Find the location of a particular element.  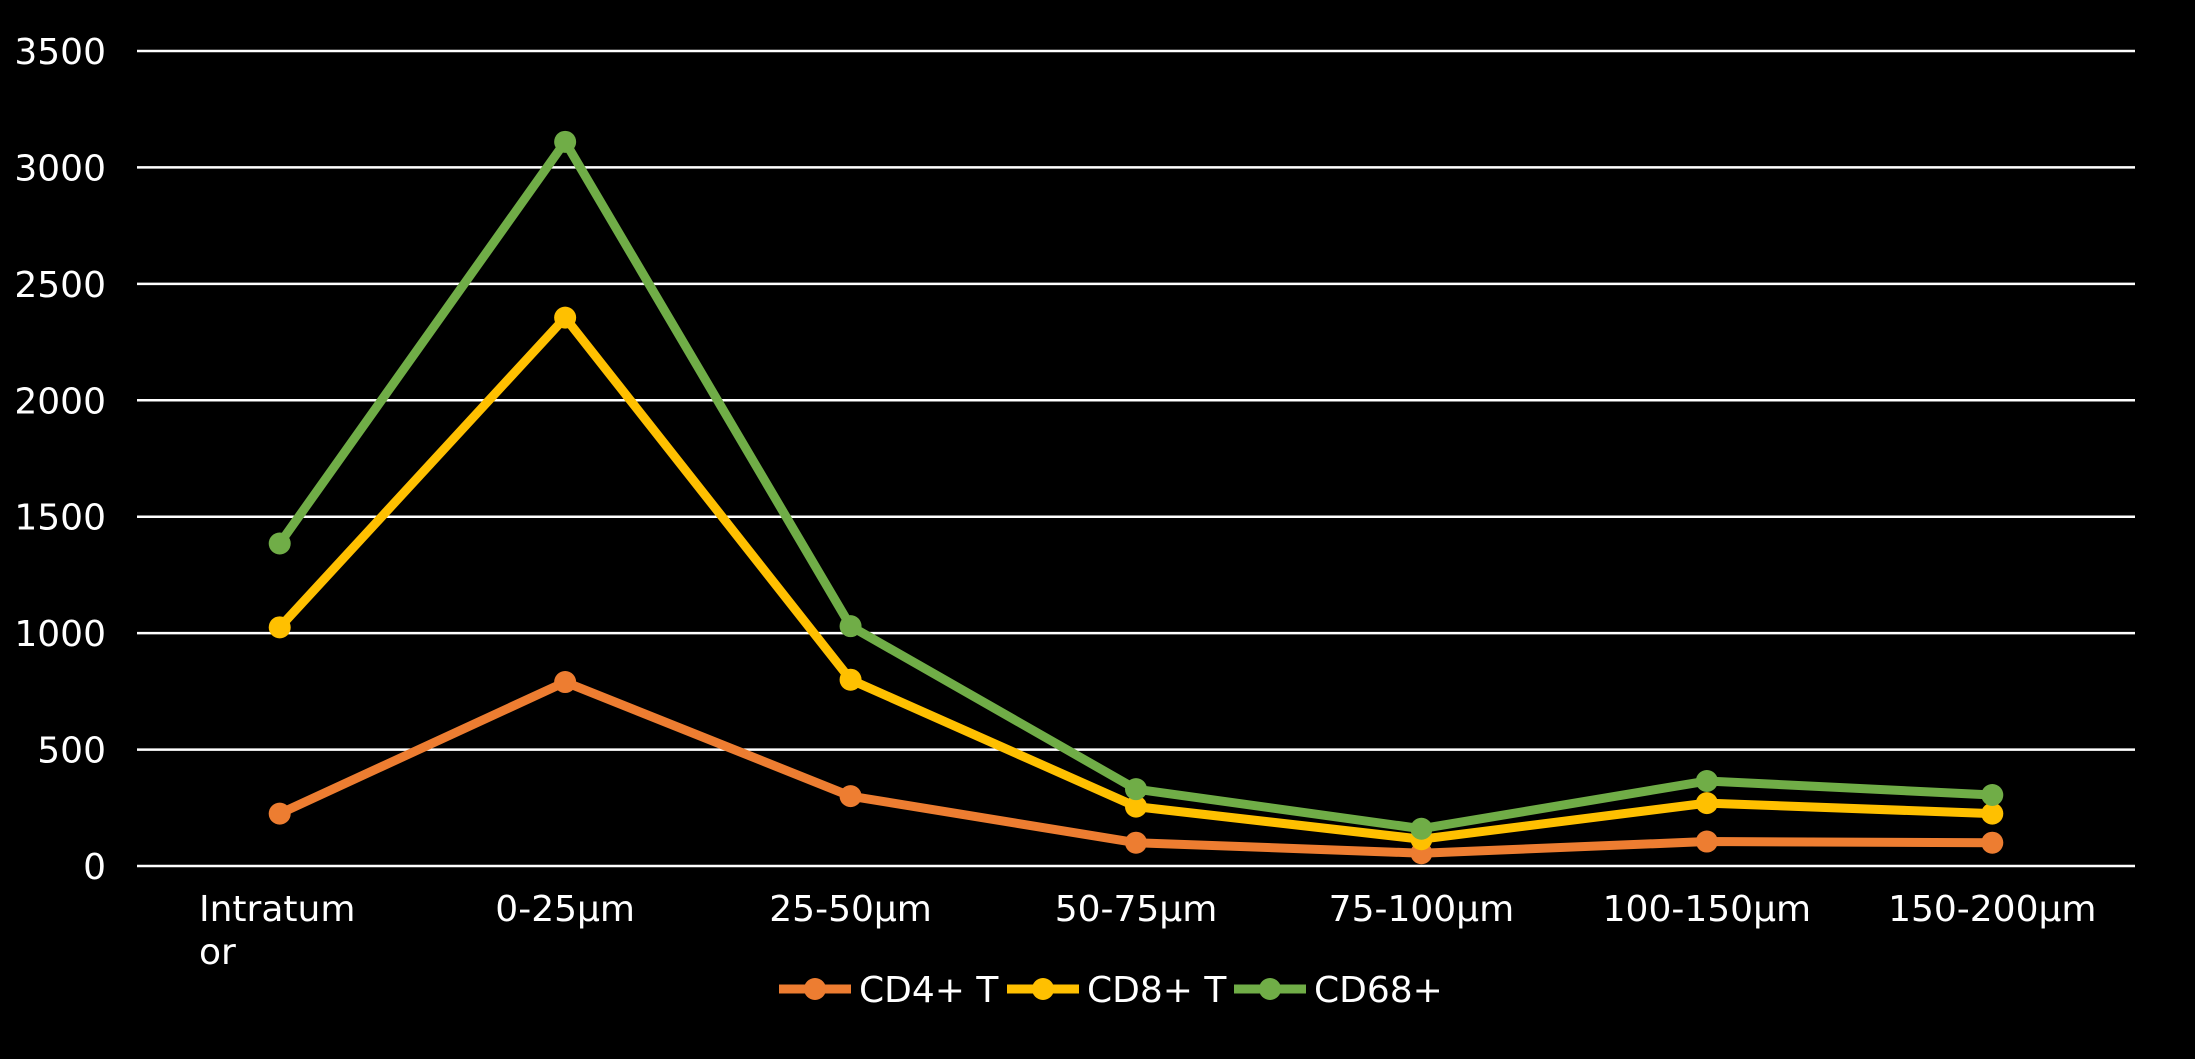

legend-label: CD68+ is located at coordinates (1378, 990).